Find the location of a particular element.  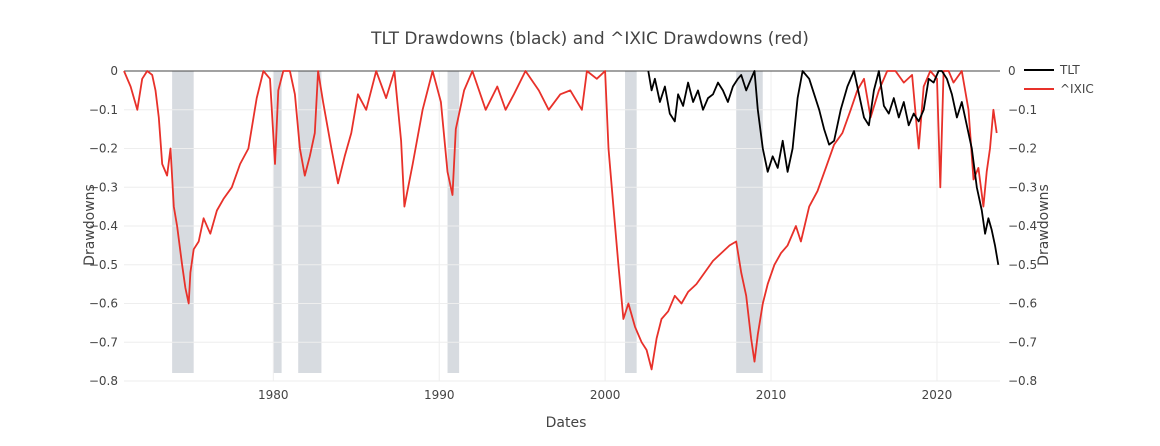

y-axis-title-right: Drawdowns is located at coordinates (1044, 225).